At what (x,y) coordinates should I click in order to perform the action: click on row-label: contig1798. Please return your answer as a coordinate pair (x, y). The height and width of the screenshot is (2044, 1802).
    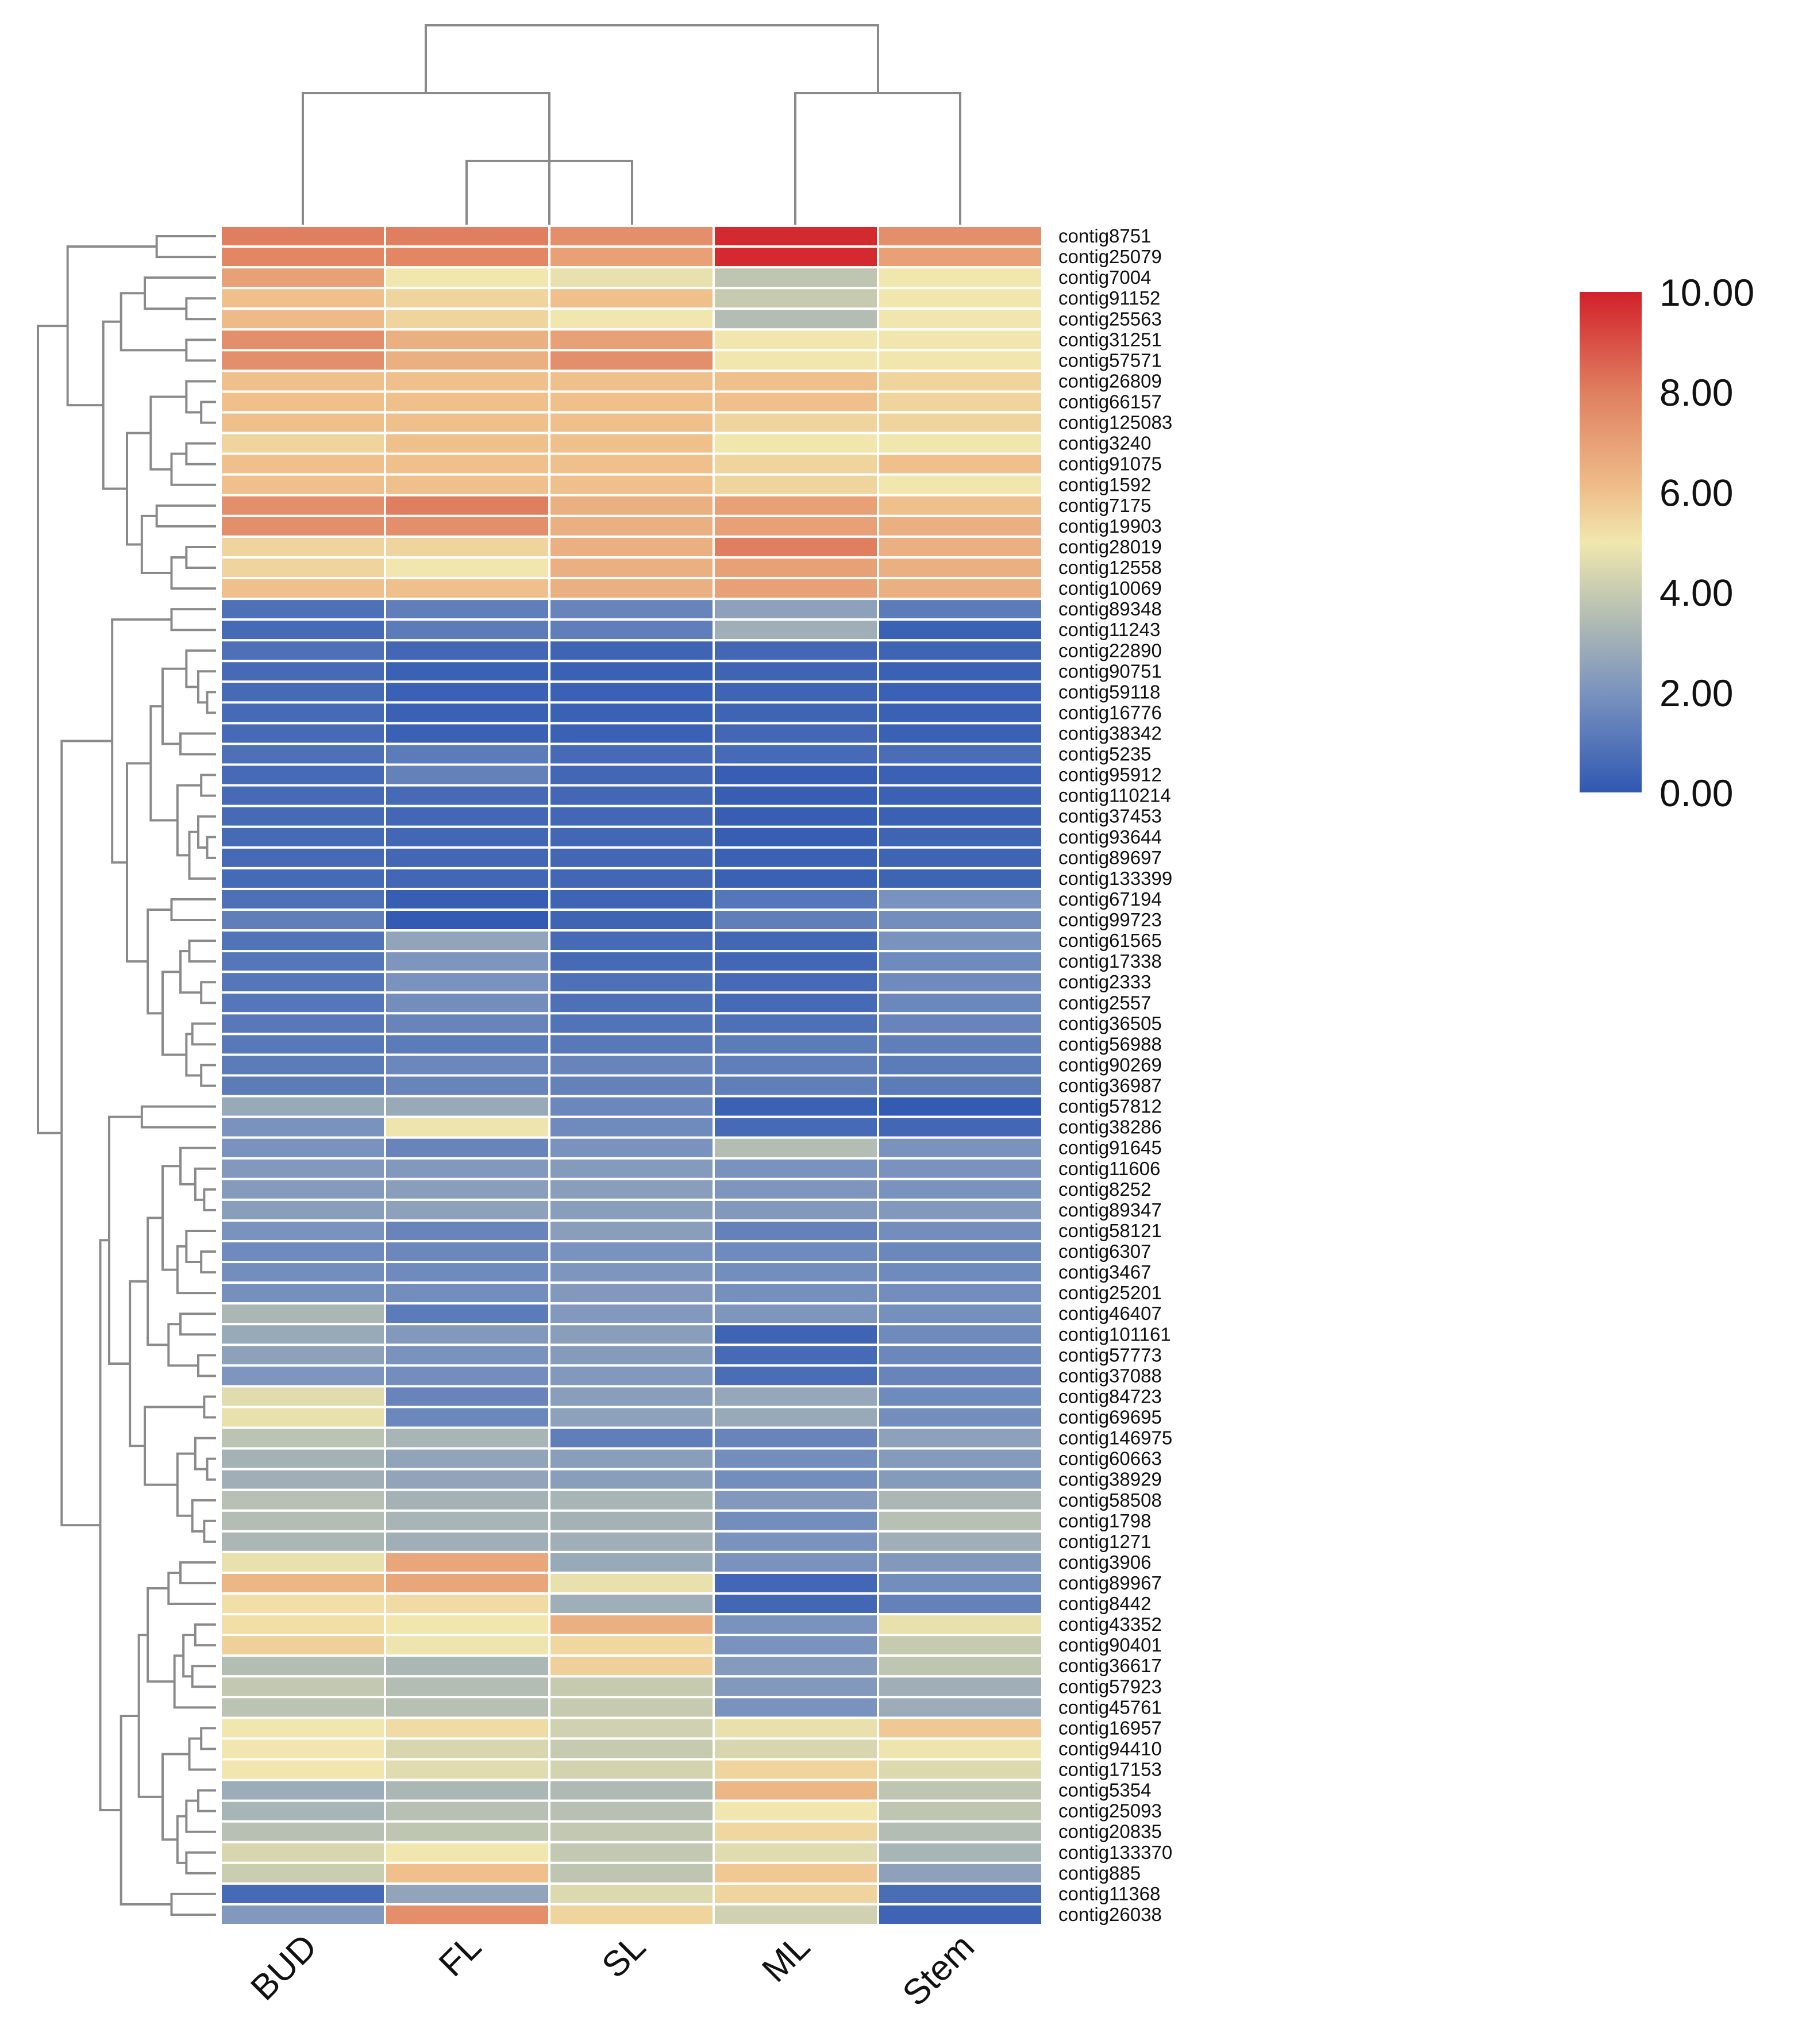
    Looking at the image, I should click on (1104, 1520).